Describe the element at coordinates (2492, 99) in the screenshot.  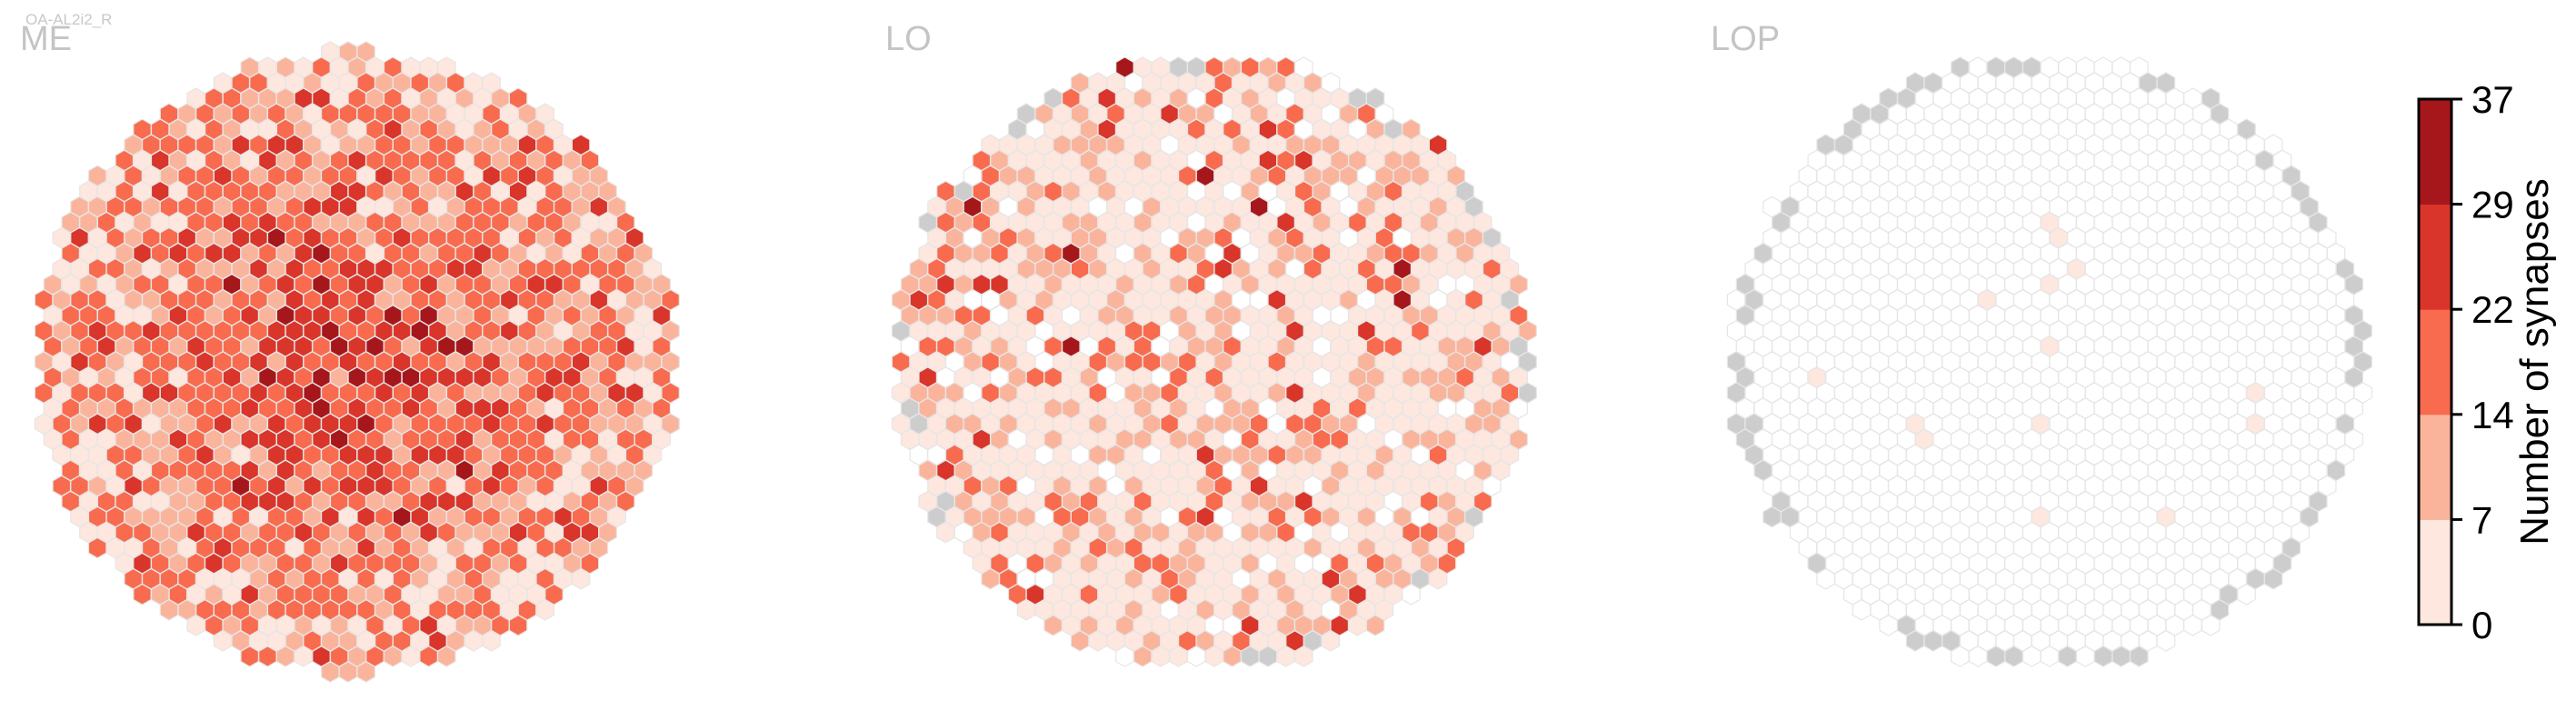
I see `colorbar-tick-label: 37` at that location.